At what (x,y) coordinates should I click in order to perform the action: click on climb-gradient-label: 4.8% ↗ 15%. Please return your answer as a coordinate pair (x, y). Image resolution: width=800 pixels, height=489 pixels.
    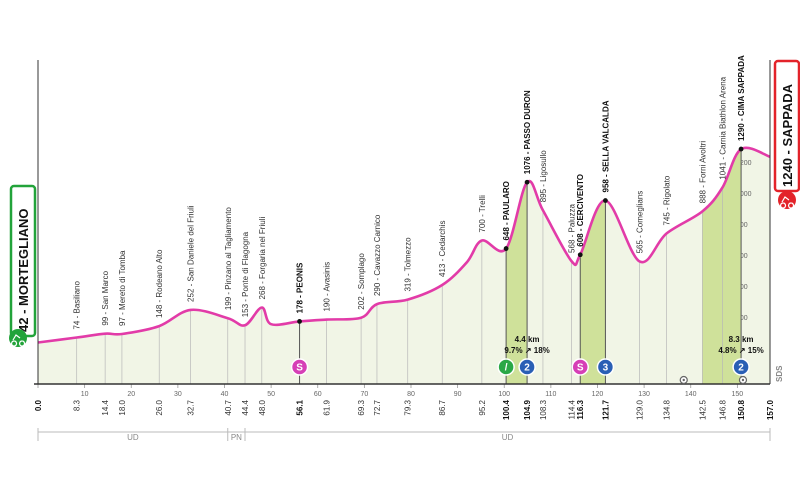
    Looking at the image, I should click on (740, 350).